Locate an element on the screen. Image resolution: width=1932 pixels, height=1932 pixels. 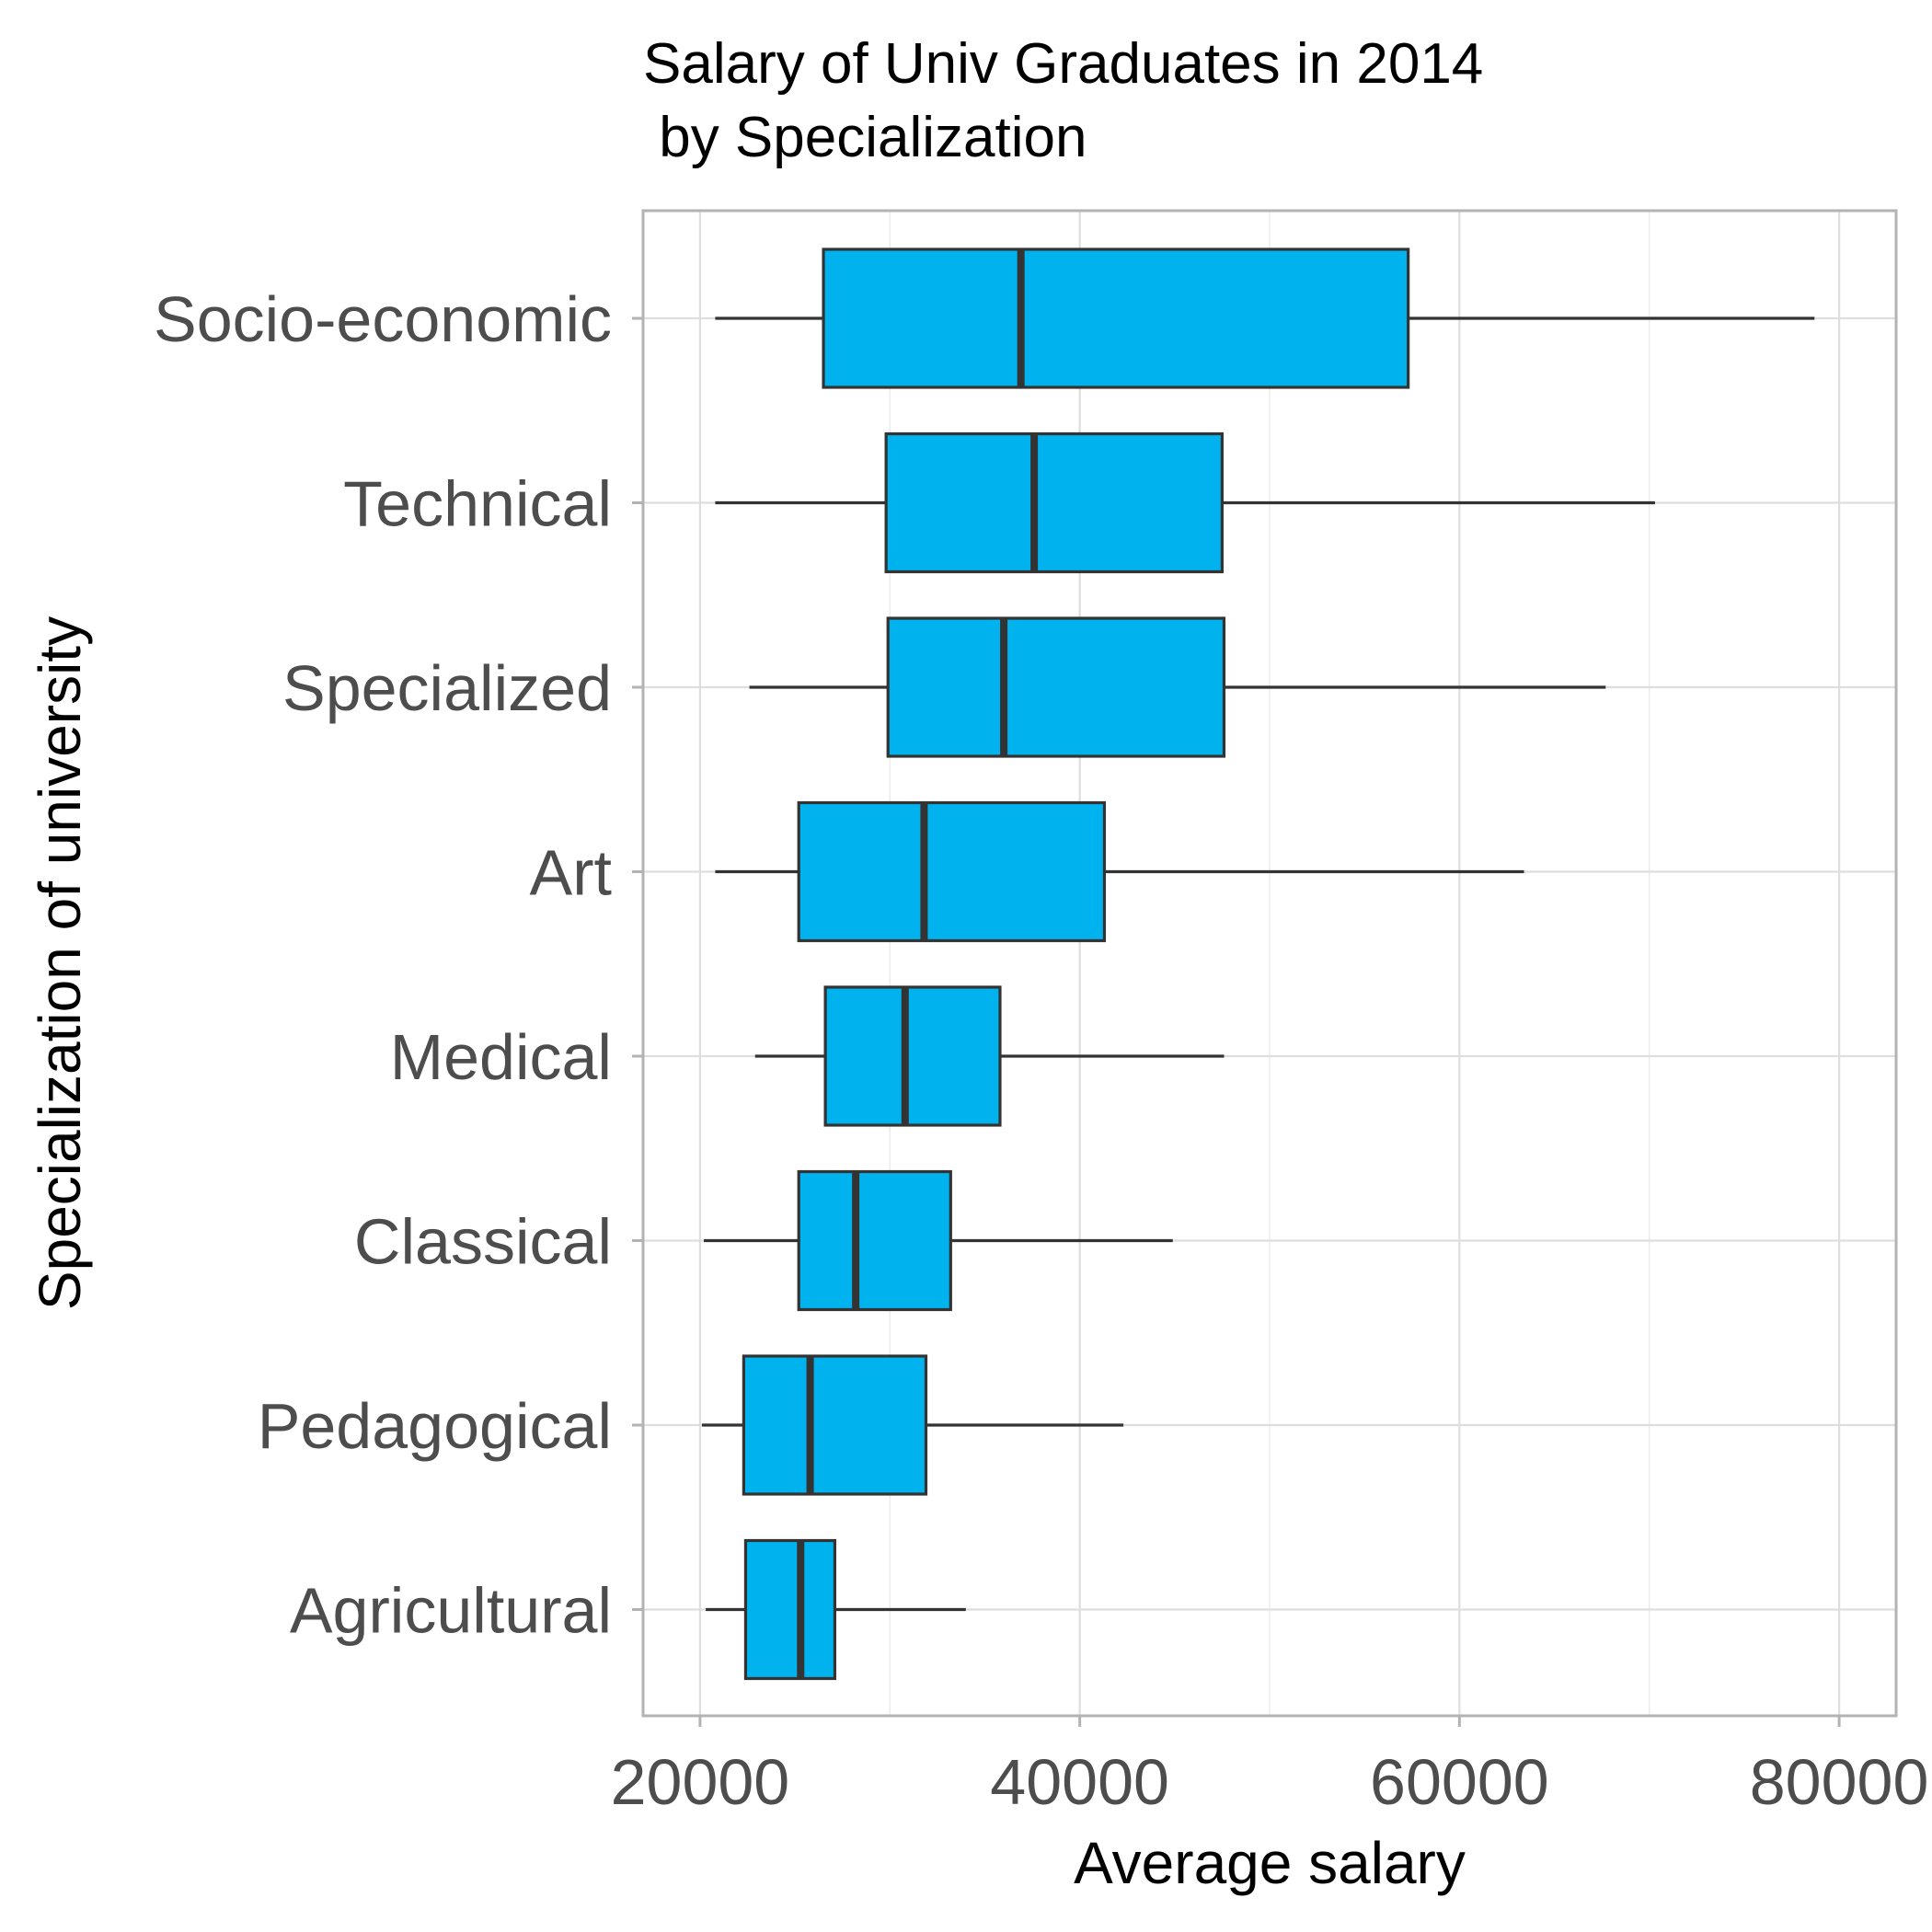
category-label: Agricultural is located at coordinates (451, 1611).